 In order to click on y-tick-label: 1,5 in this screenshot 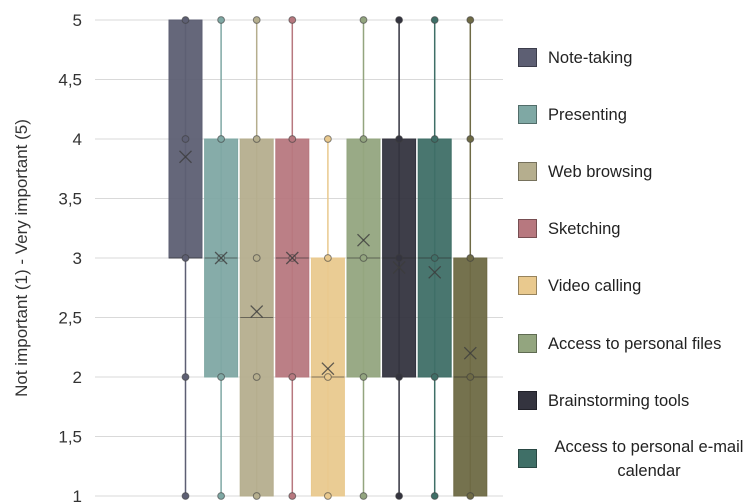, I will do `click(70, 437)`.